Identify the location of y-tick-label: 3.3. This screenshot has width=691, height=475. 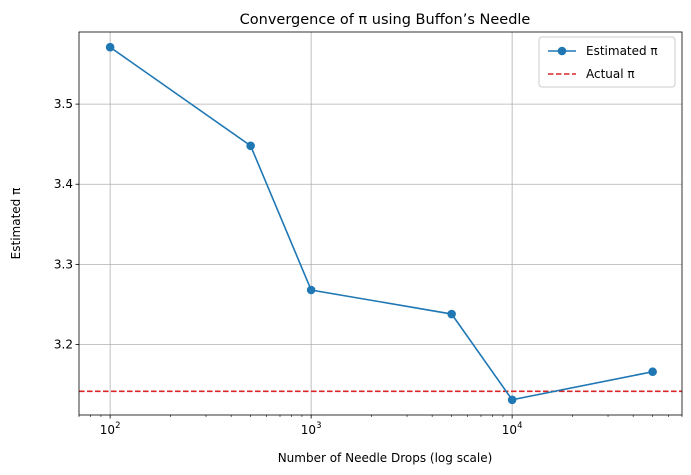
(63, 264).